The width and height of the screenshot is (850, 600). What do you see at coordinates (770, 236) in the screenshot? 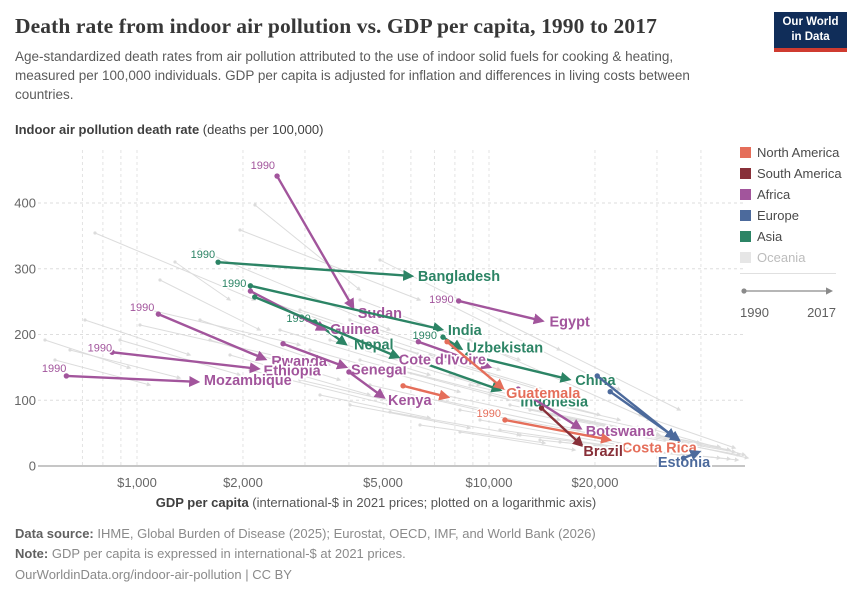
I see `legend-label: Asia` at bounding box center [770, 236].